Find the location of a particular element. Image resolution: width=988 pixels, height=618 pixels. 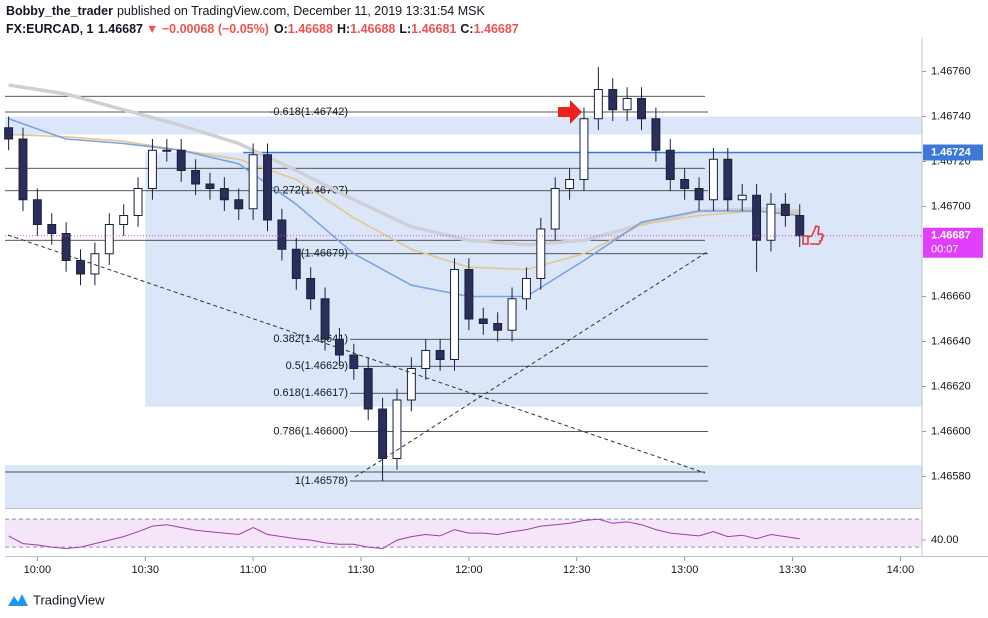

x-tick-label: 11:30 is located at coordinates (361, 570).